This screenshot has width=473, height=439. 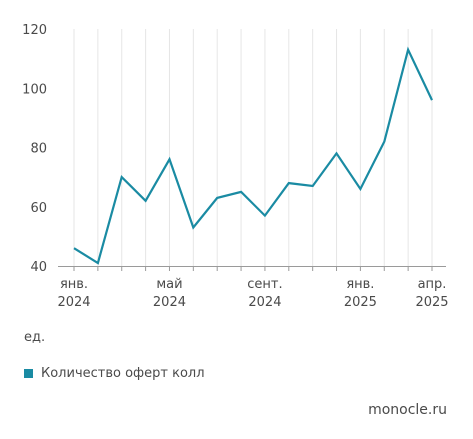 What do you see at coordinates (38, 208) in the screenshot?
I see `y-tick-label: 60` at bounding box center [38, 208].